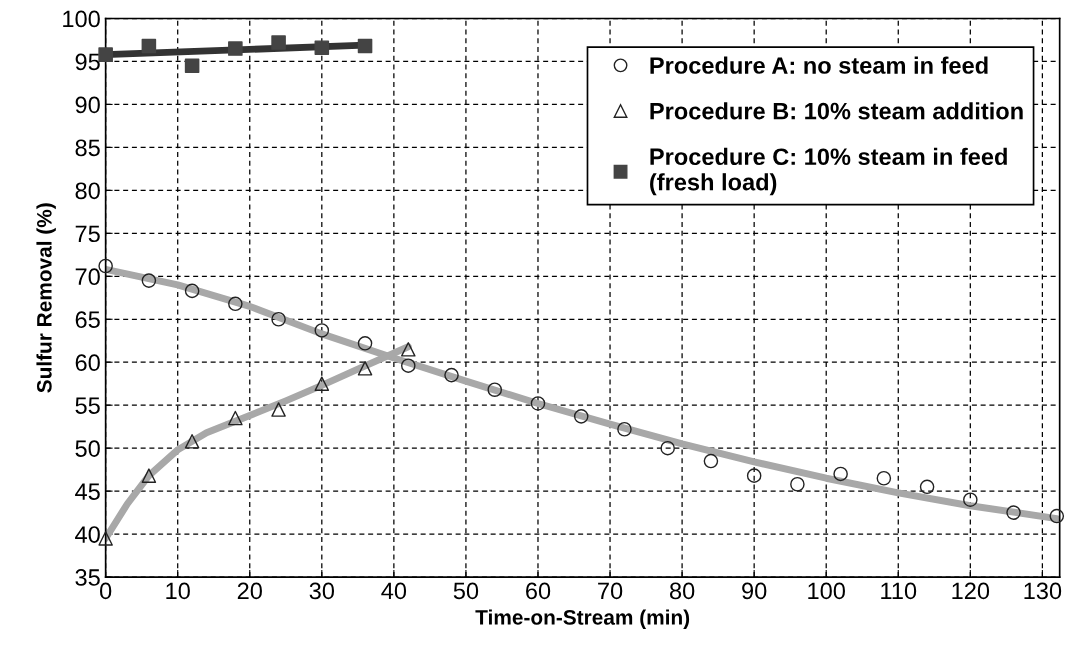  I want to click on y-tick-label: 40, so click(87, 534).